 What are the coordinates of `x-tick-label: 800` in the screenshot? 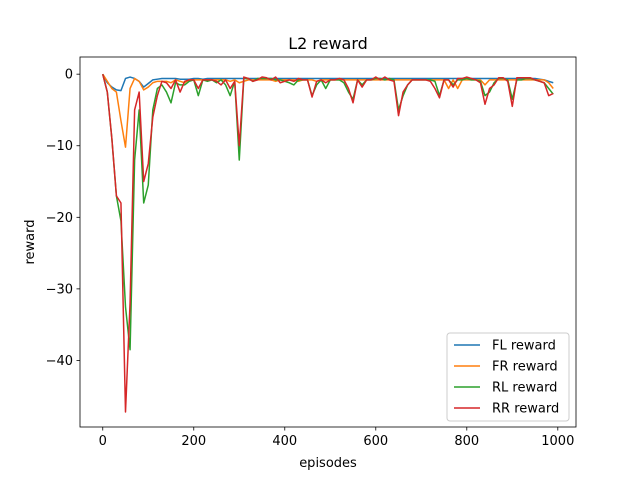 It's located at (466, 441).